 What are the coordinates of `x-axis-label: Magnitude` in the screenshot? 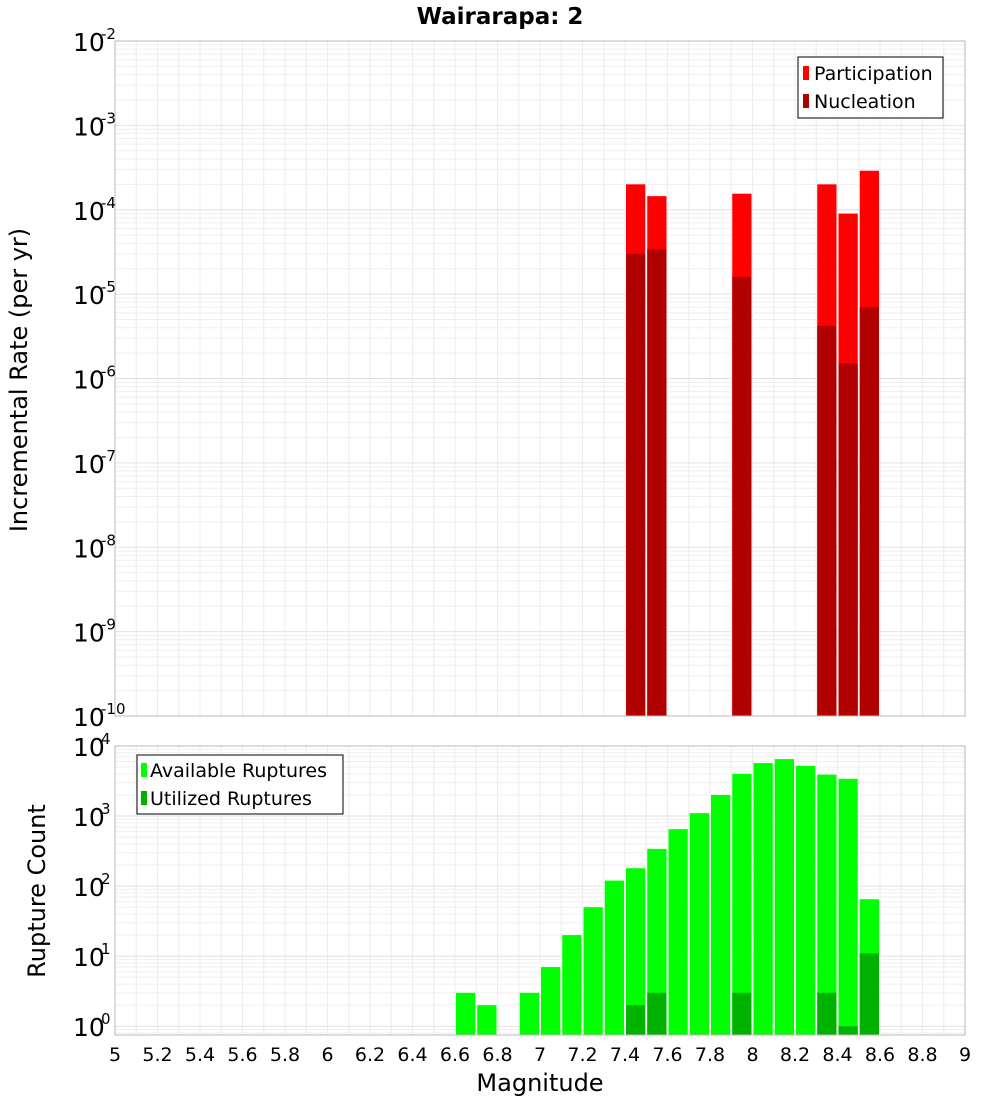 It's located at (539, 1083).